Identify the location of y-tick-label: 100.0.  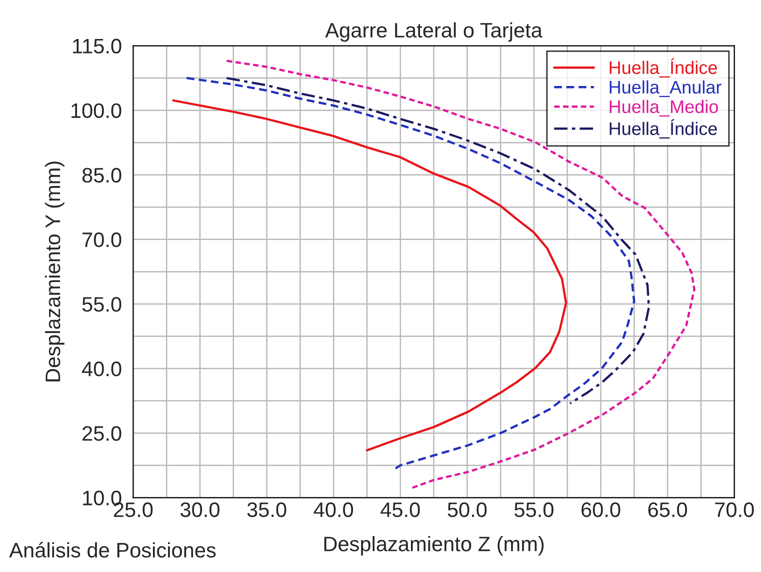
(97, 110).